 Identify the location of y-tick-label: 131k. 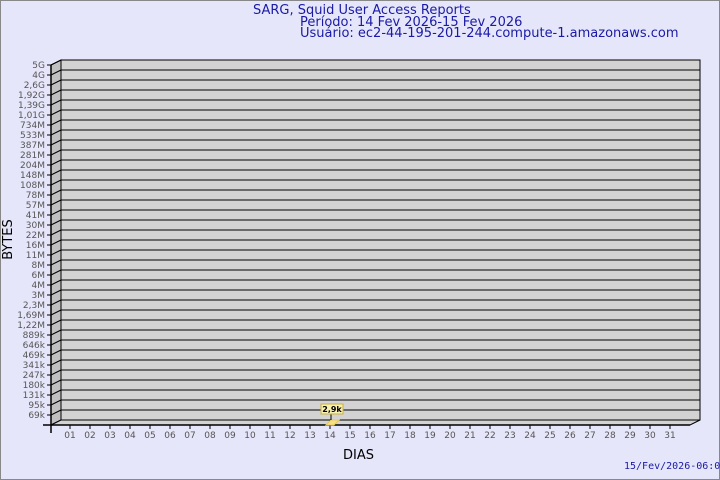
(34, 396).